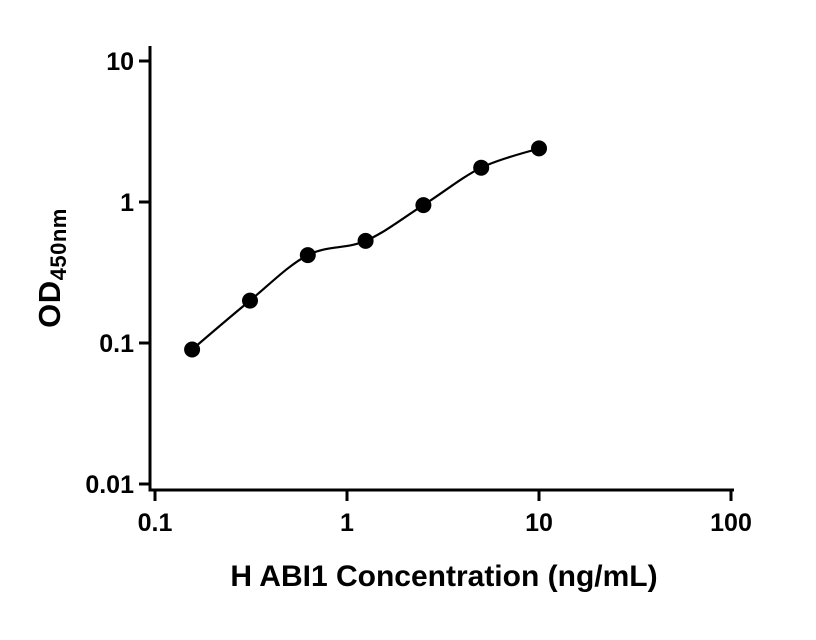 Image resolution: width=816 pixels, height=640 pixels. What do you see at coordinates (539, 523) in the screenshot?
I see `x-tick-label: 10` at bounding box center [539, 523].